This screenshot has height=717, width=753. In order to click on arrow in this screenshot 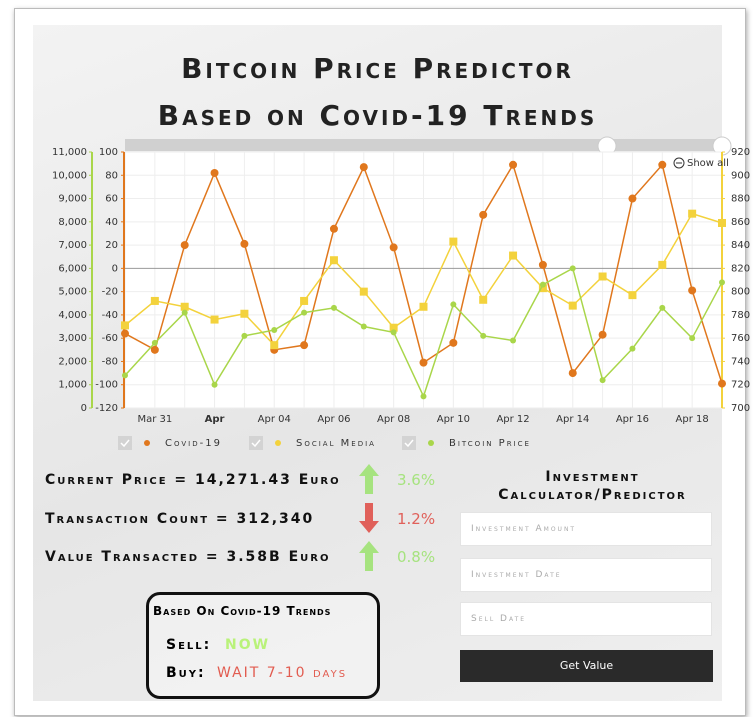, I will do `click(369, 479)`.